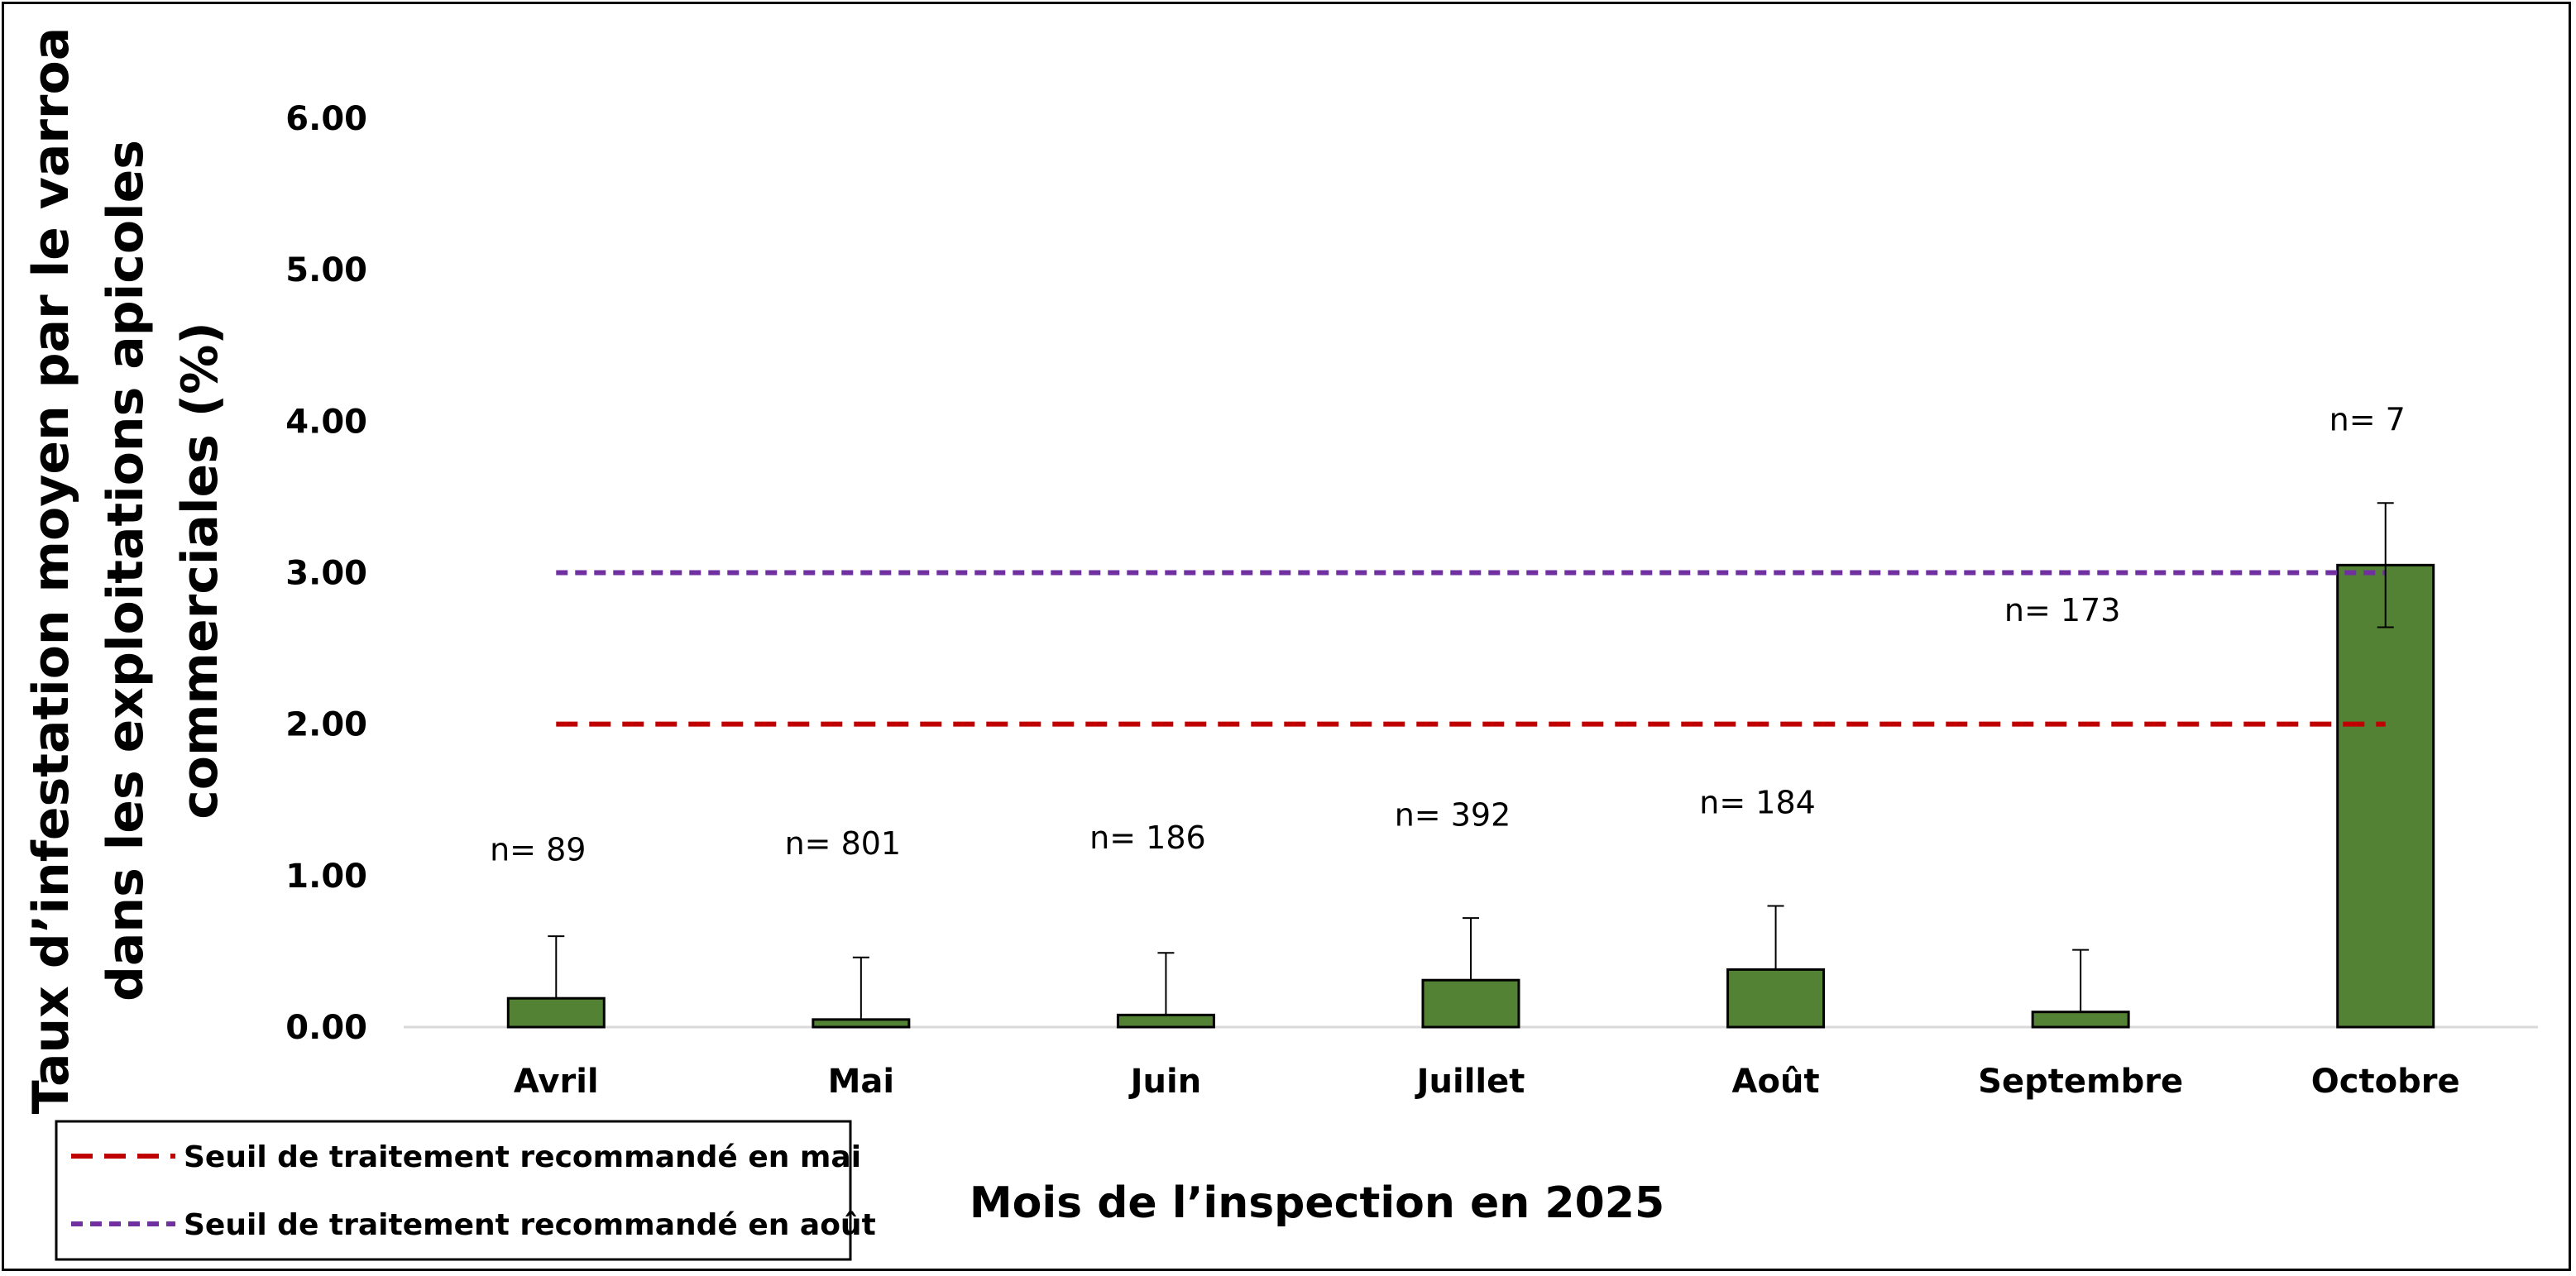  Describe the element at coordinates (530, 1225) in the screenshot. I see `legend-label: Seuil de traitement recommandé en août` at that location.